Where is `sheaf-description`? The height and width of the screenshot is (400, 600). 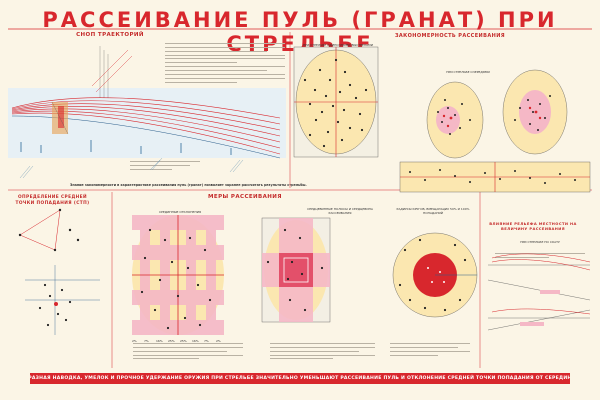 sheaf-description is located at coordinates (225, 61).